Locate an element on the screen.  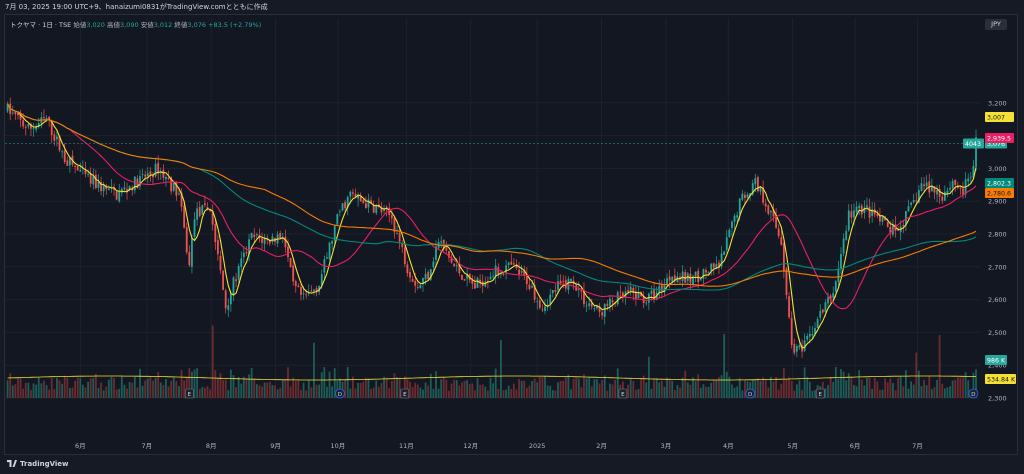
volume-ma-value: 534.84 K is located at coordinates (1001, 380).